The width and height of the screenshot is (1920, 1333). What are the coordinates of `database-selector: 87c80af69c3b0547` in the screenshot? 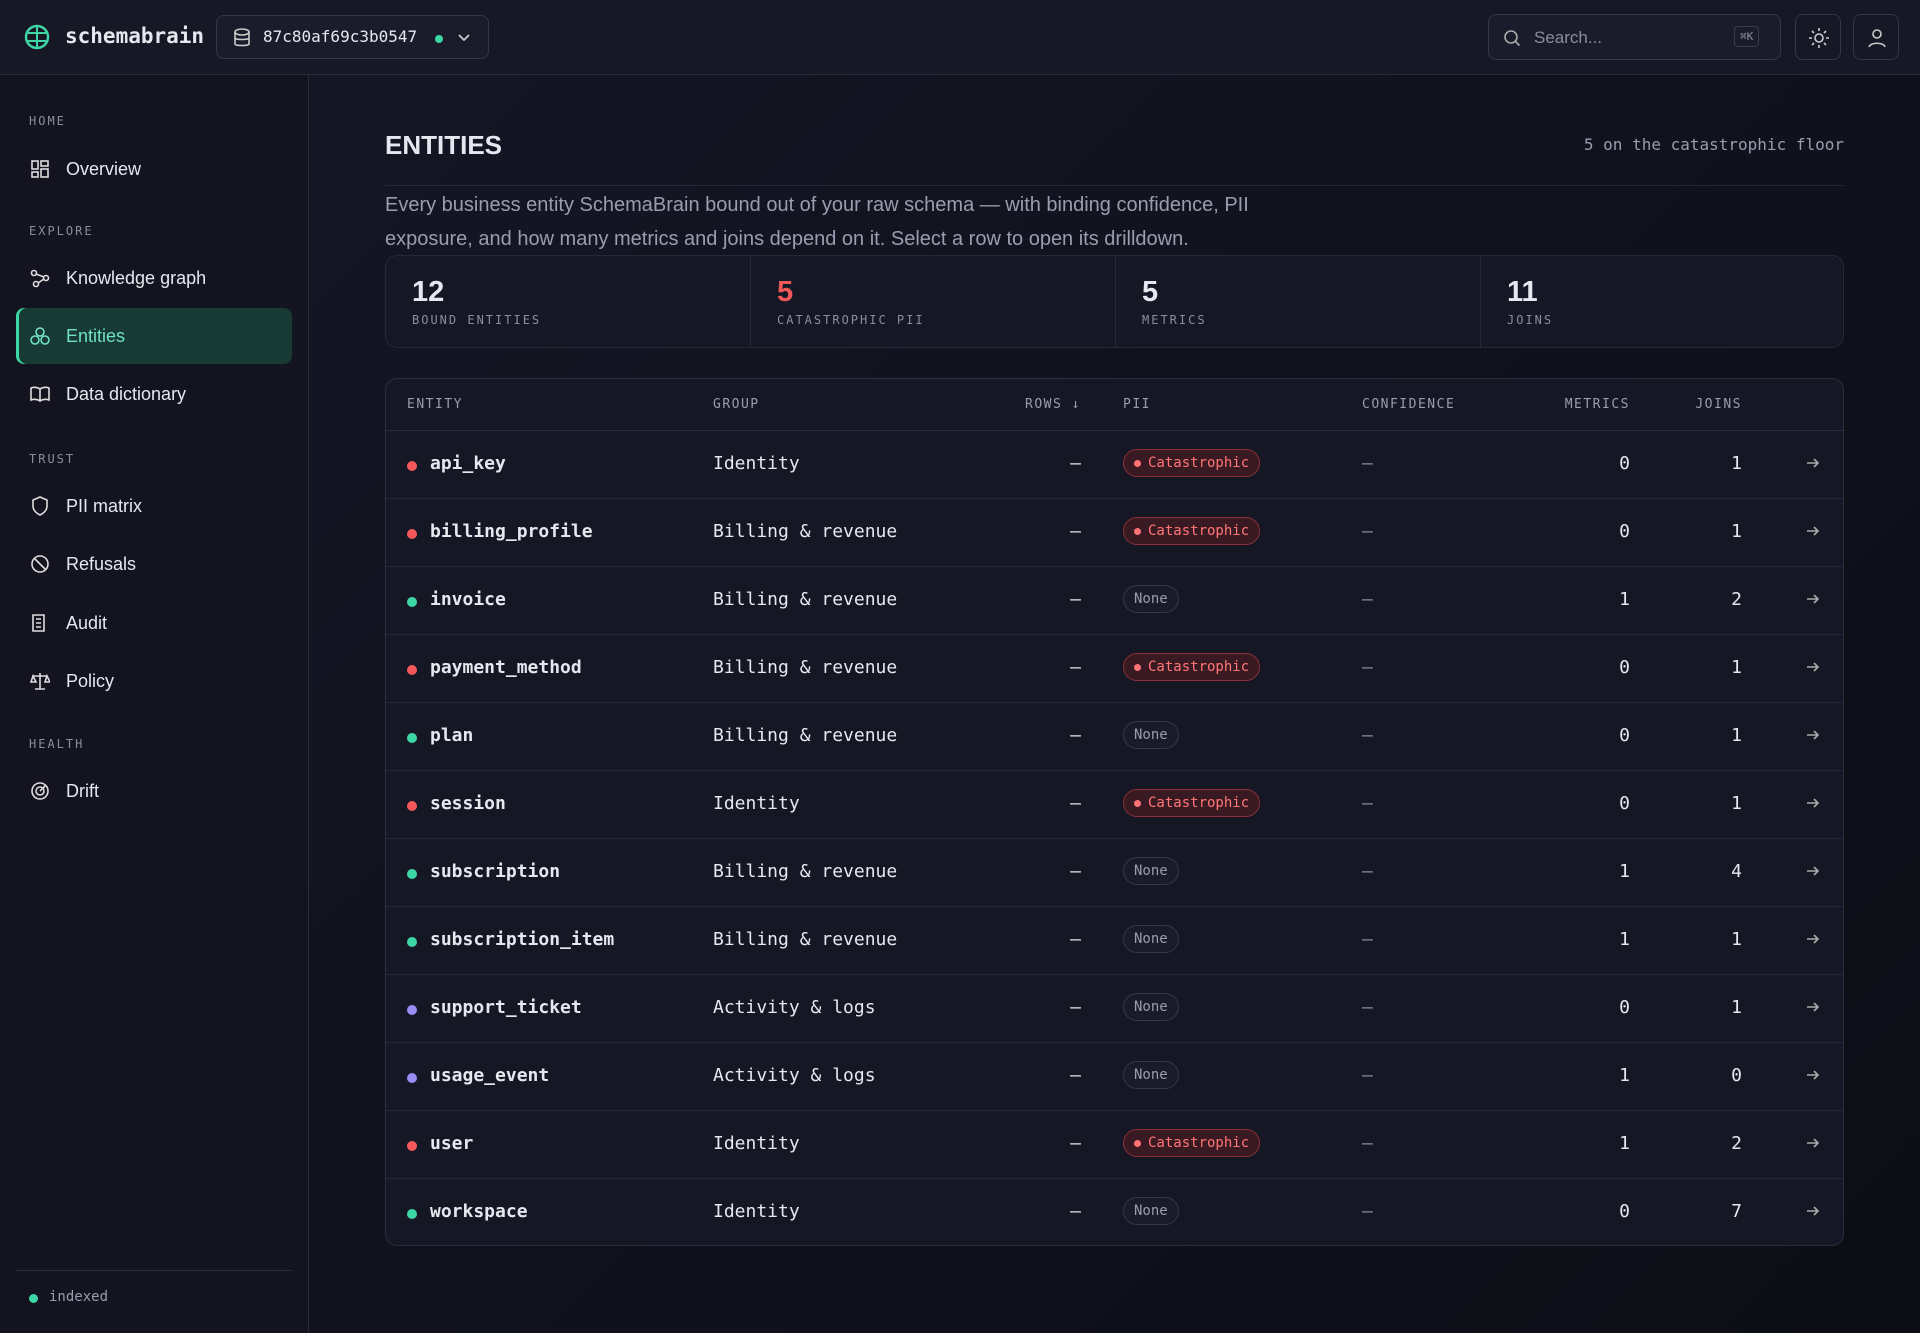 It's located at (352, 37).